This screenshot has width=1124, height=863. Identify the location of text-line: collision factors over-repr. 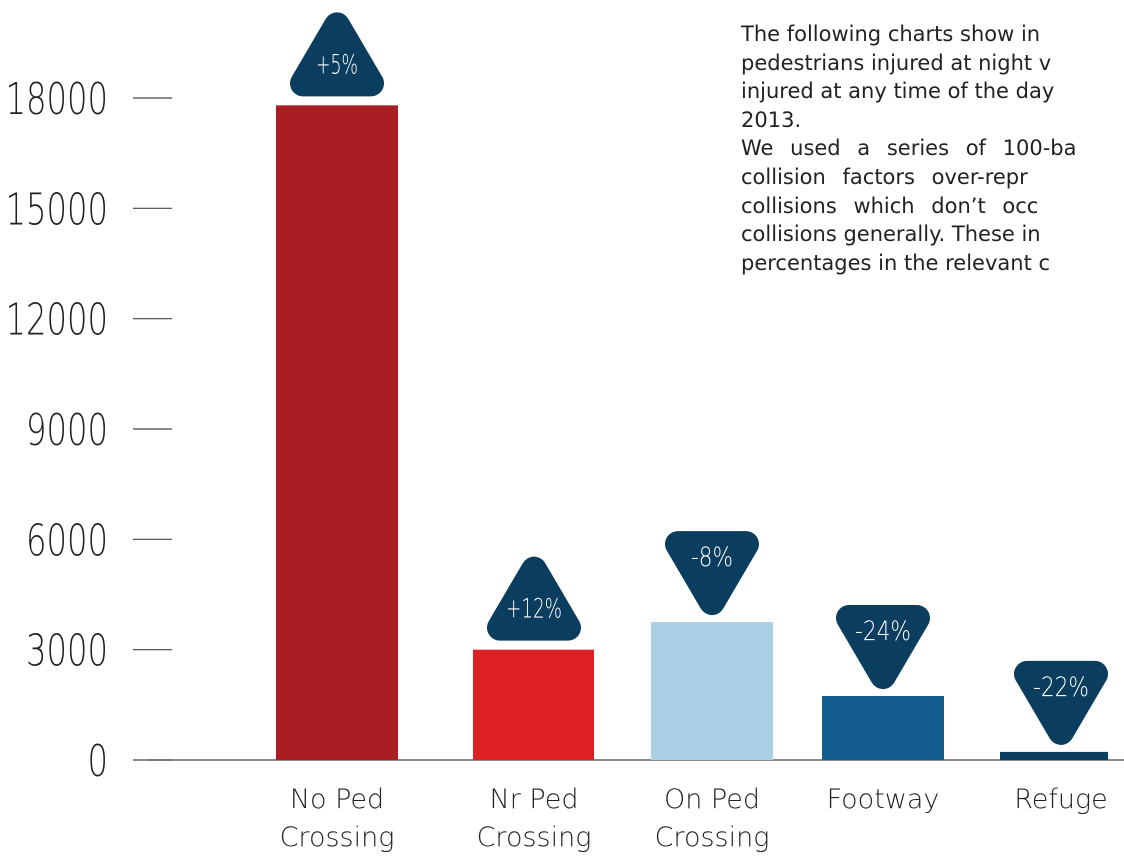
(884, 176).